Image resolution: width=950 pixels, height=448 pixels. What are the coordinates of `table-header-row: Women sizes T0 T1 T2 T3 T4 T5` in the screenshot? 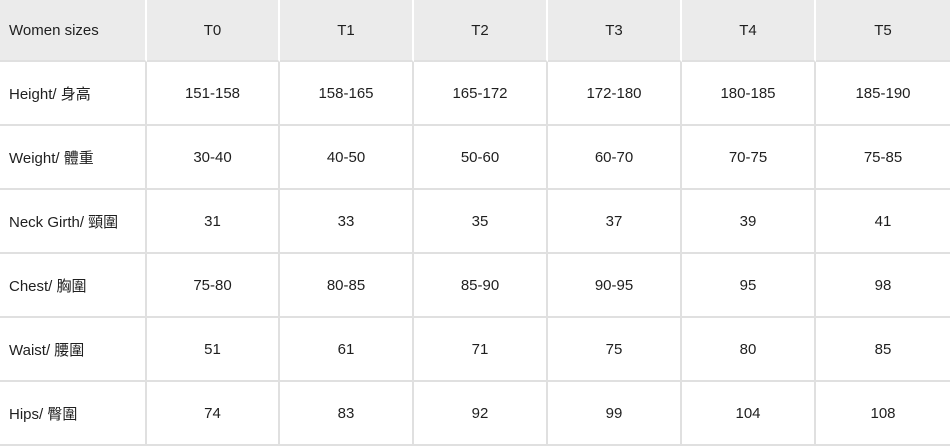 It's located at (475, 31).